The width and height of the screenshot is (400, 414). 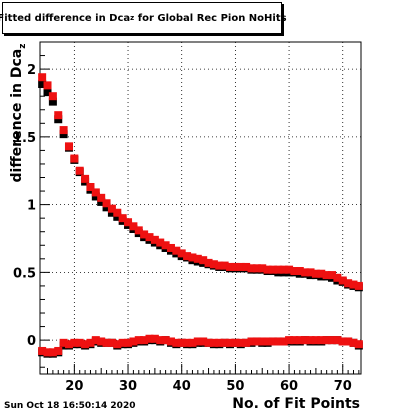 What do you see at coordinates (296, 404) in the screenshot?
I see `x-axis-label: No. of Fit Points` at bounding box center [296, 404].